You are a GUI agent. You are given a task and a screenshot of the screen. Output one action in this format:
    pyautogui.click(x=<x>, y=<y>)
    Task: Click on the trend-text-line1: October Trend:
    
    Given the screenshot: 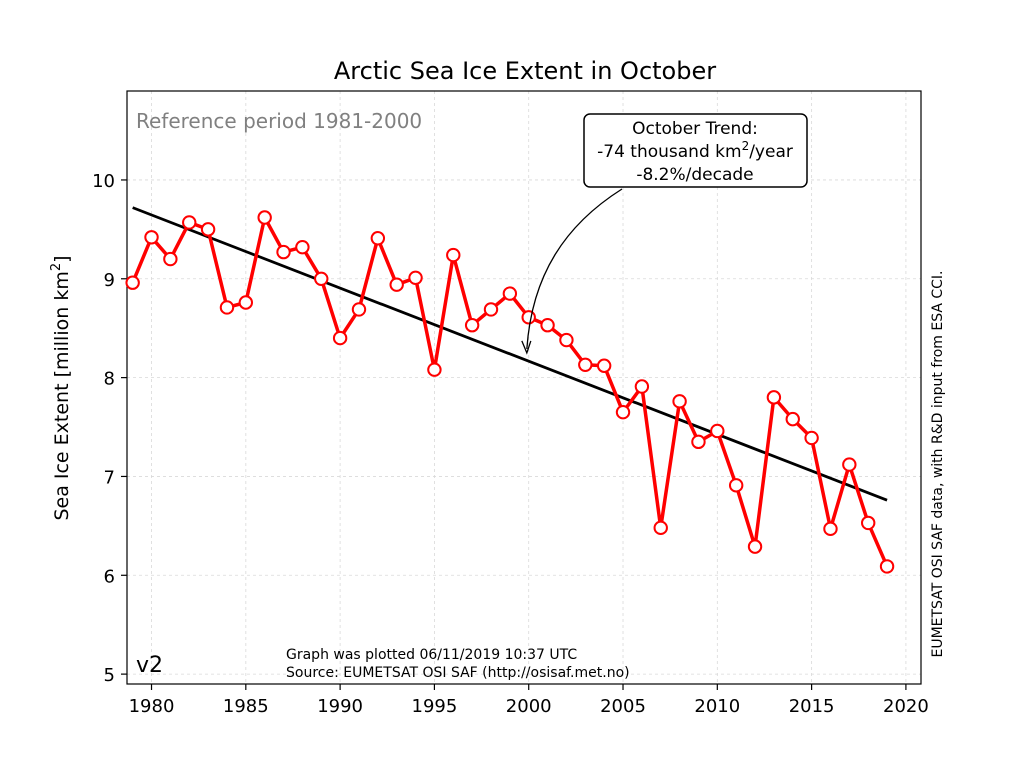 What is the action you would take?
    pyautogui.click(x=695, y=129)
    